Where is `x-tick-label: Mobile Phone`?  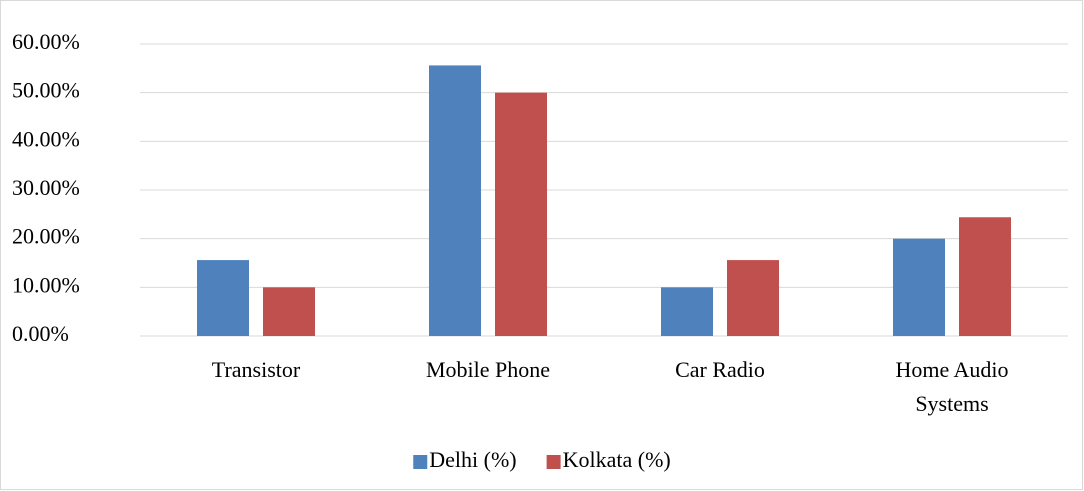 x-tick-label: Mobile Phone is located at coordinates (488, 369).